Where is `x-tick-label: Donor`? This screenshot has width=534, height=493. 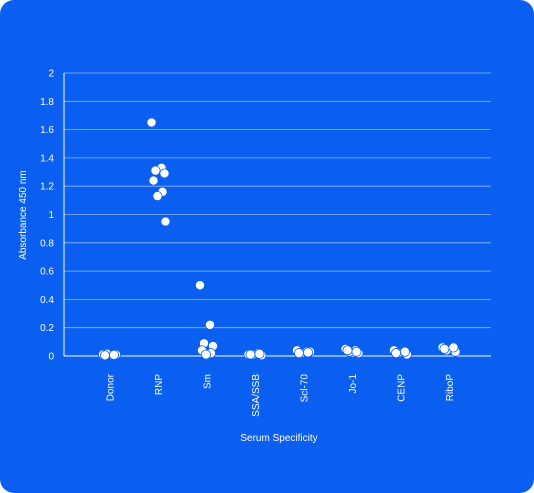
x-tick-label: Donor is located at coordinates (111, 387).